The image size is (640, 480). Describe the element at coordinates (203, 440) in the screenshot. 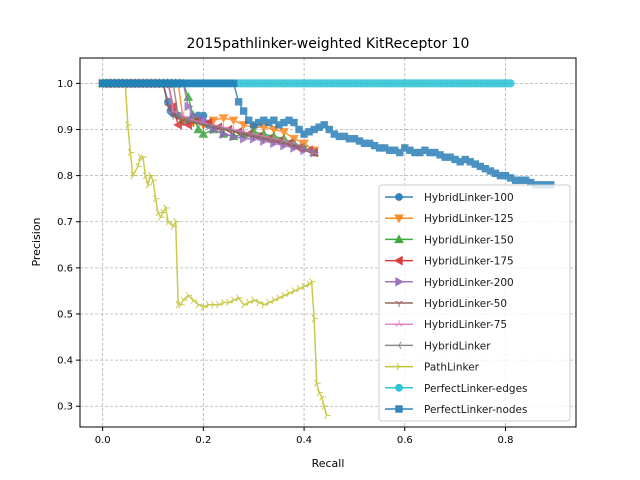

I see `x-tick-label: 0.2` at that location.